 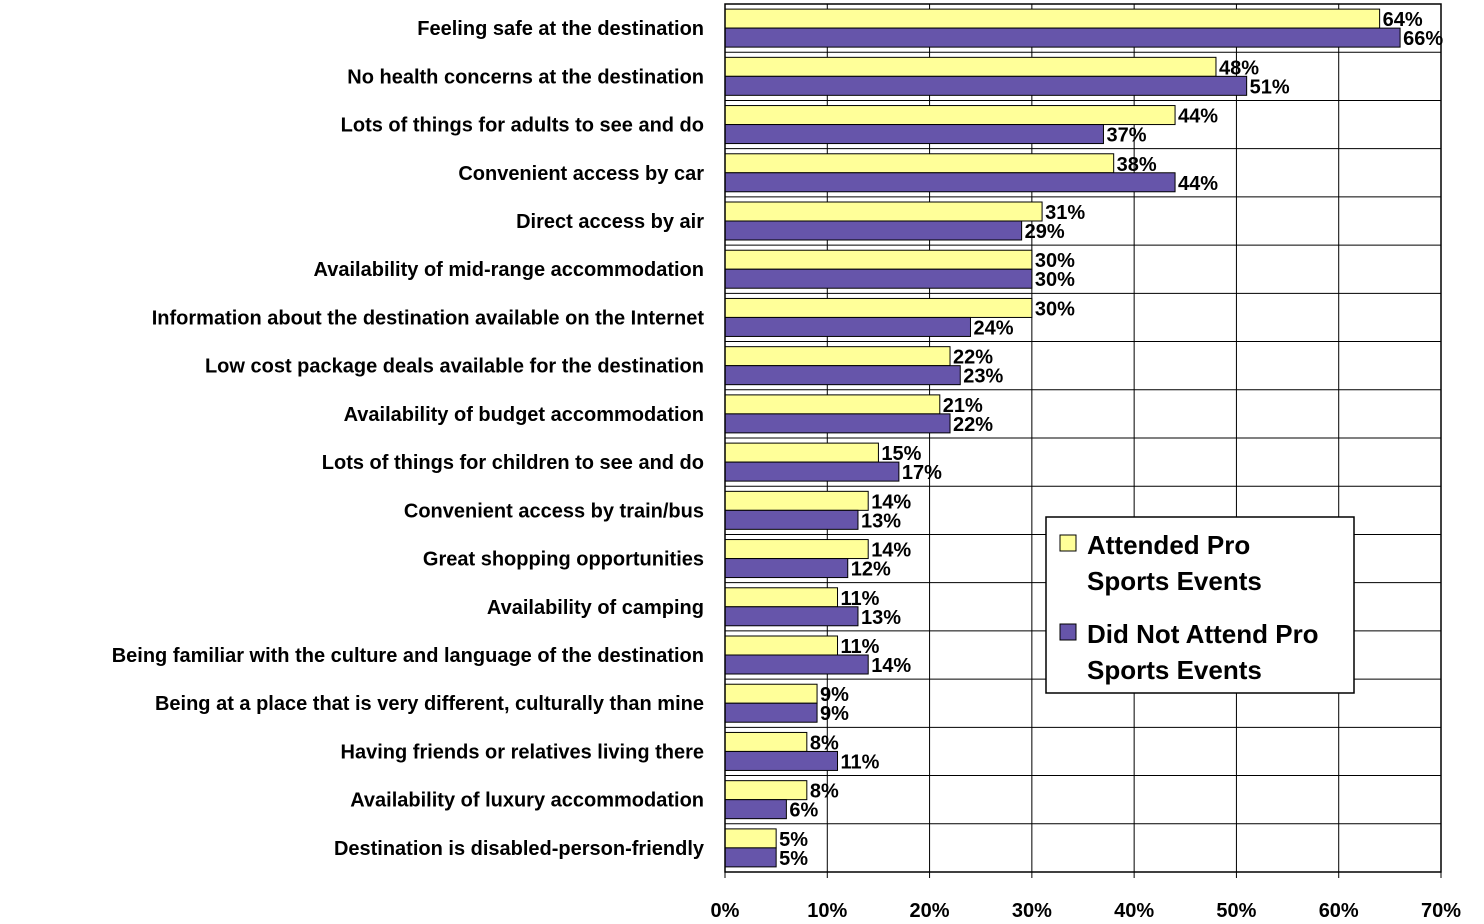 What do you see at coordinates (1203, 634) in the screenshot?
I see `legend-label-did-not-attend-line-1: Did Not Attend Pro` at bounding box center [1203, 634].